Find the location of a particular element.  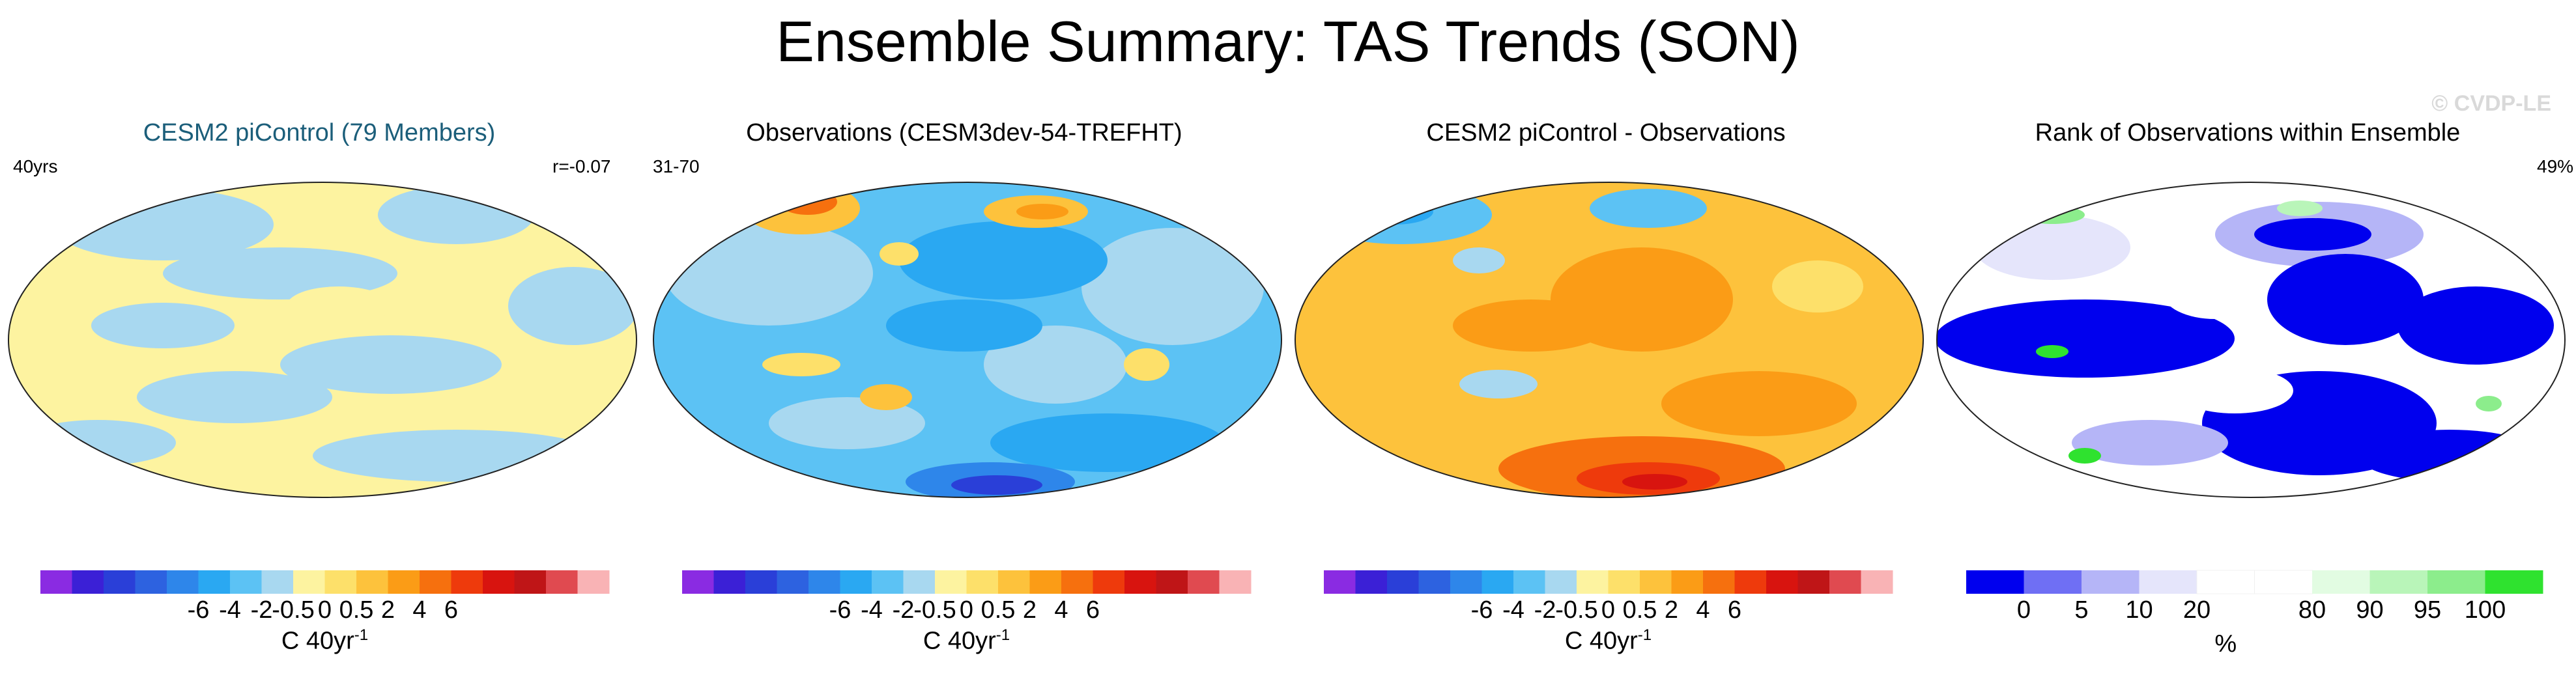

panel-1-correlation-note: r=-0.07 is located at coordinates (582, 166).